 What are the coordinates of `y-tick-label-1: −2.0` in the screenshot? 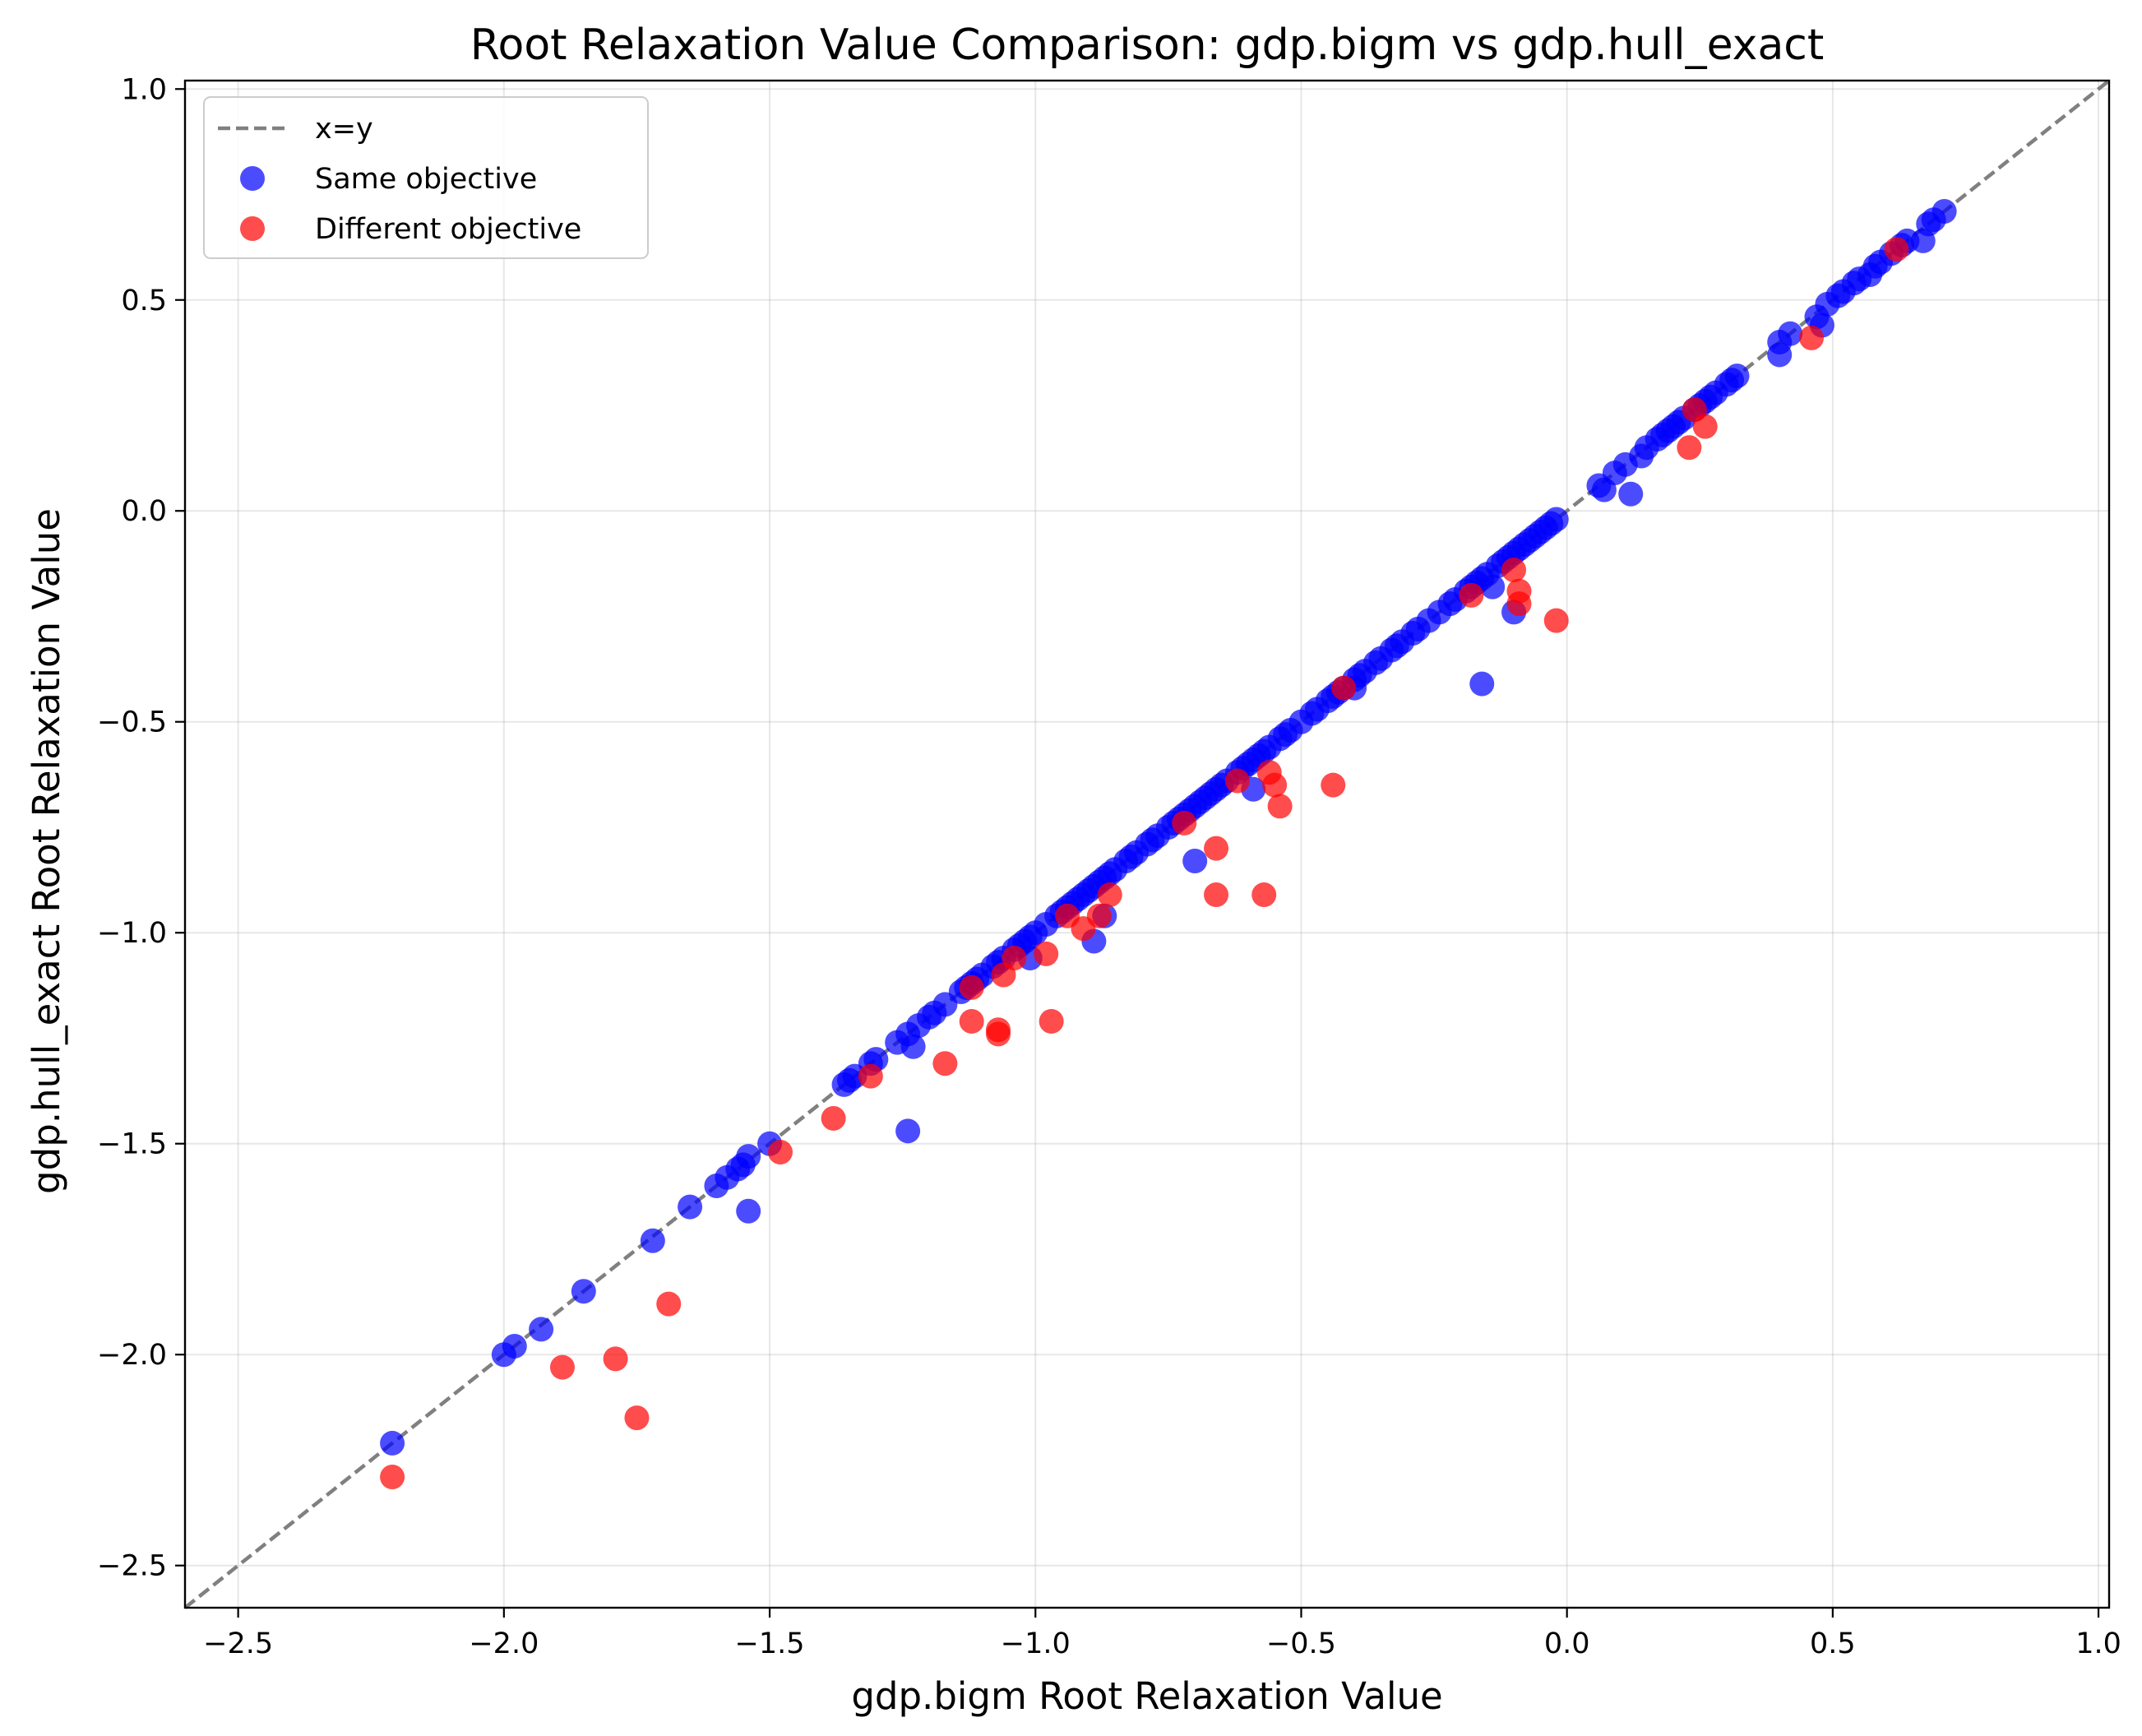 It's located at (132, 1355).